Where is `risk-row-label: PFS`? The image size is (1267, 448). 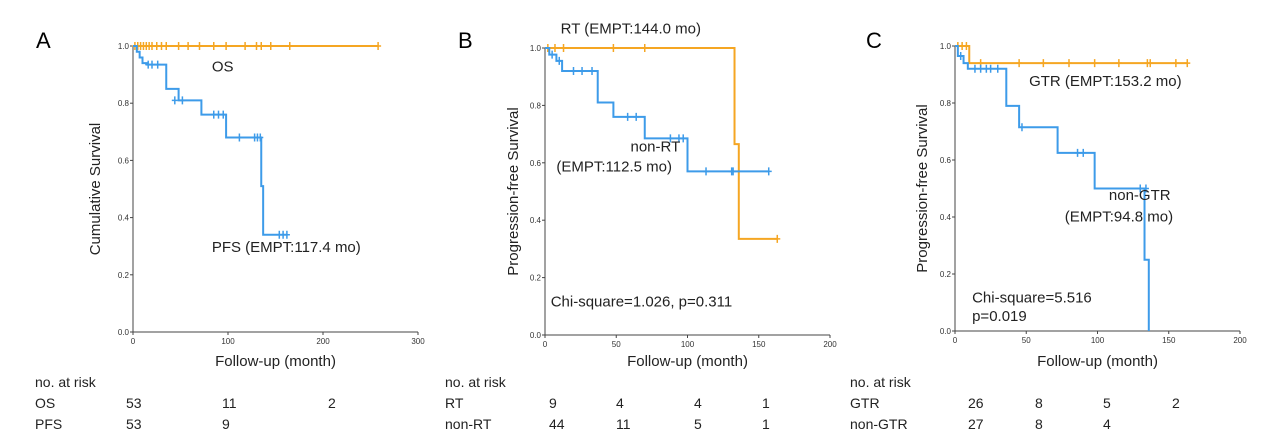
risk-row-label: PFS is located at coordinates (48, 424).